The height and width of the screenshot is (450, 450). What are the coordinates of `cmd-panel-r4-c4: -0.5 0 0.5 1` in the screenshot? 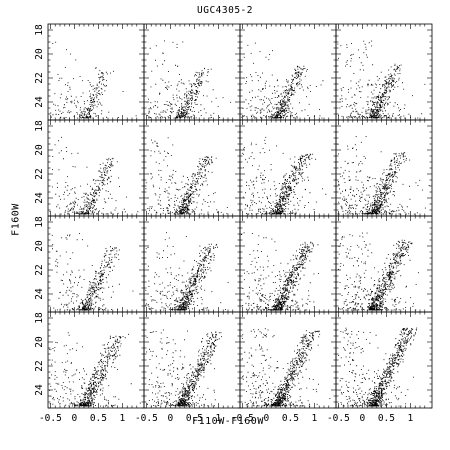 It's located at (380, 367).